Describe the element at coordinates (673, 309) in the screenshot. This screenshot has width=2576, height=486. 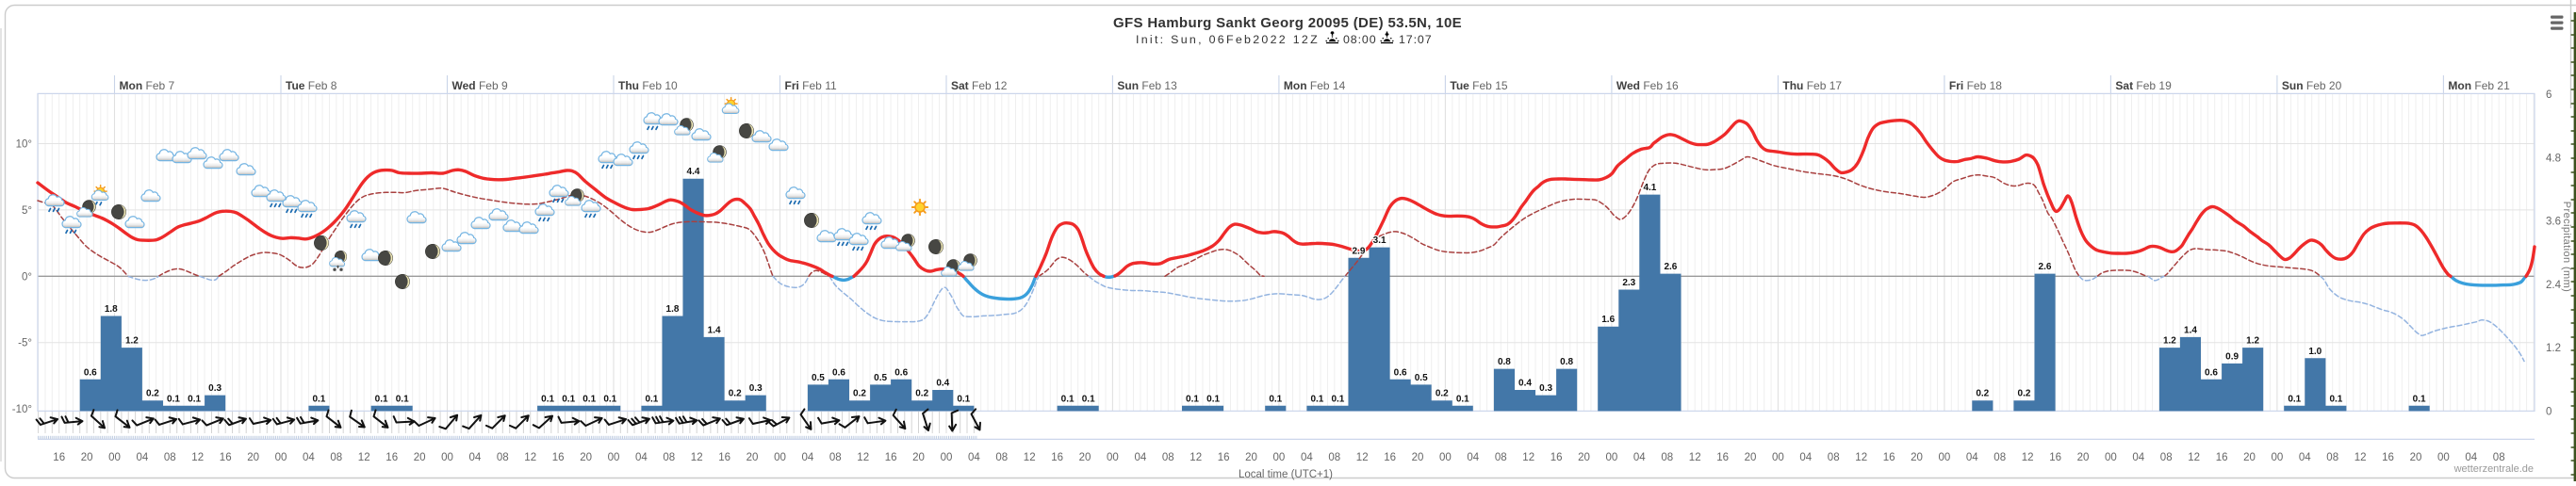
I see `svg-text: 1.8` at that location.